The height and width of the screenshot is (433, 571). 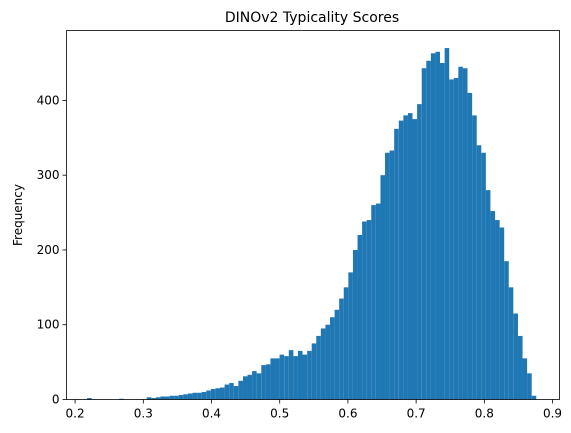 What do you see at coordinates (48, 325) in the screenshot?
I see `y-tick-label: 100` at bounding box center [48, 325].